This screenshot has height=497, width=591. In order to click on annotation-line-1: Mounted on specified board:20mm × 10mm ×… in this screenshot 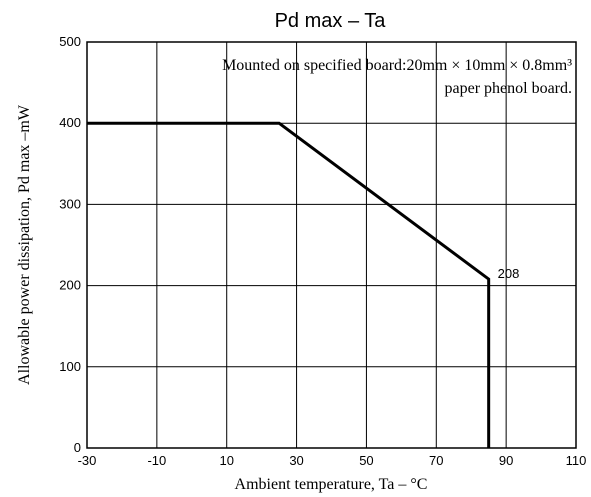, I will do `click(397, 65)`.